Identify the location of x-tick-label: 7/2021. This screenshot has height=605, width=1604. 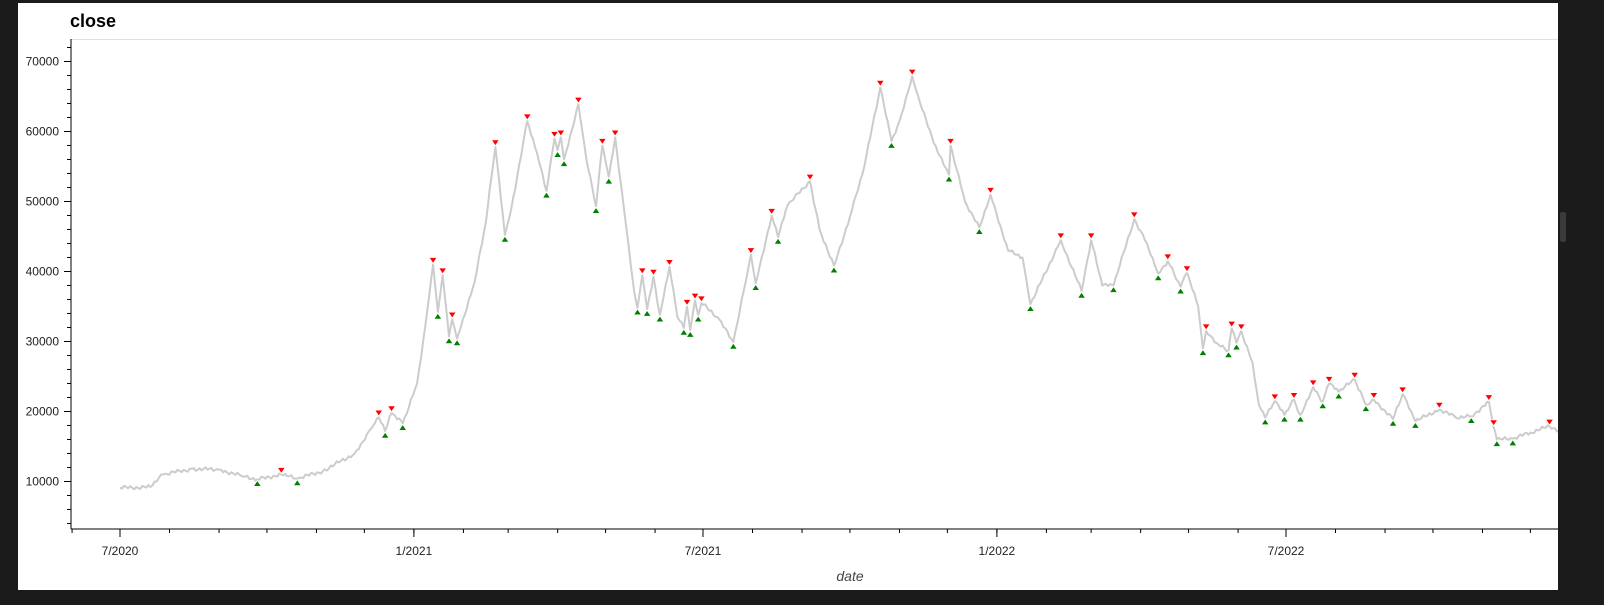
(703, 551).